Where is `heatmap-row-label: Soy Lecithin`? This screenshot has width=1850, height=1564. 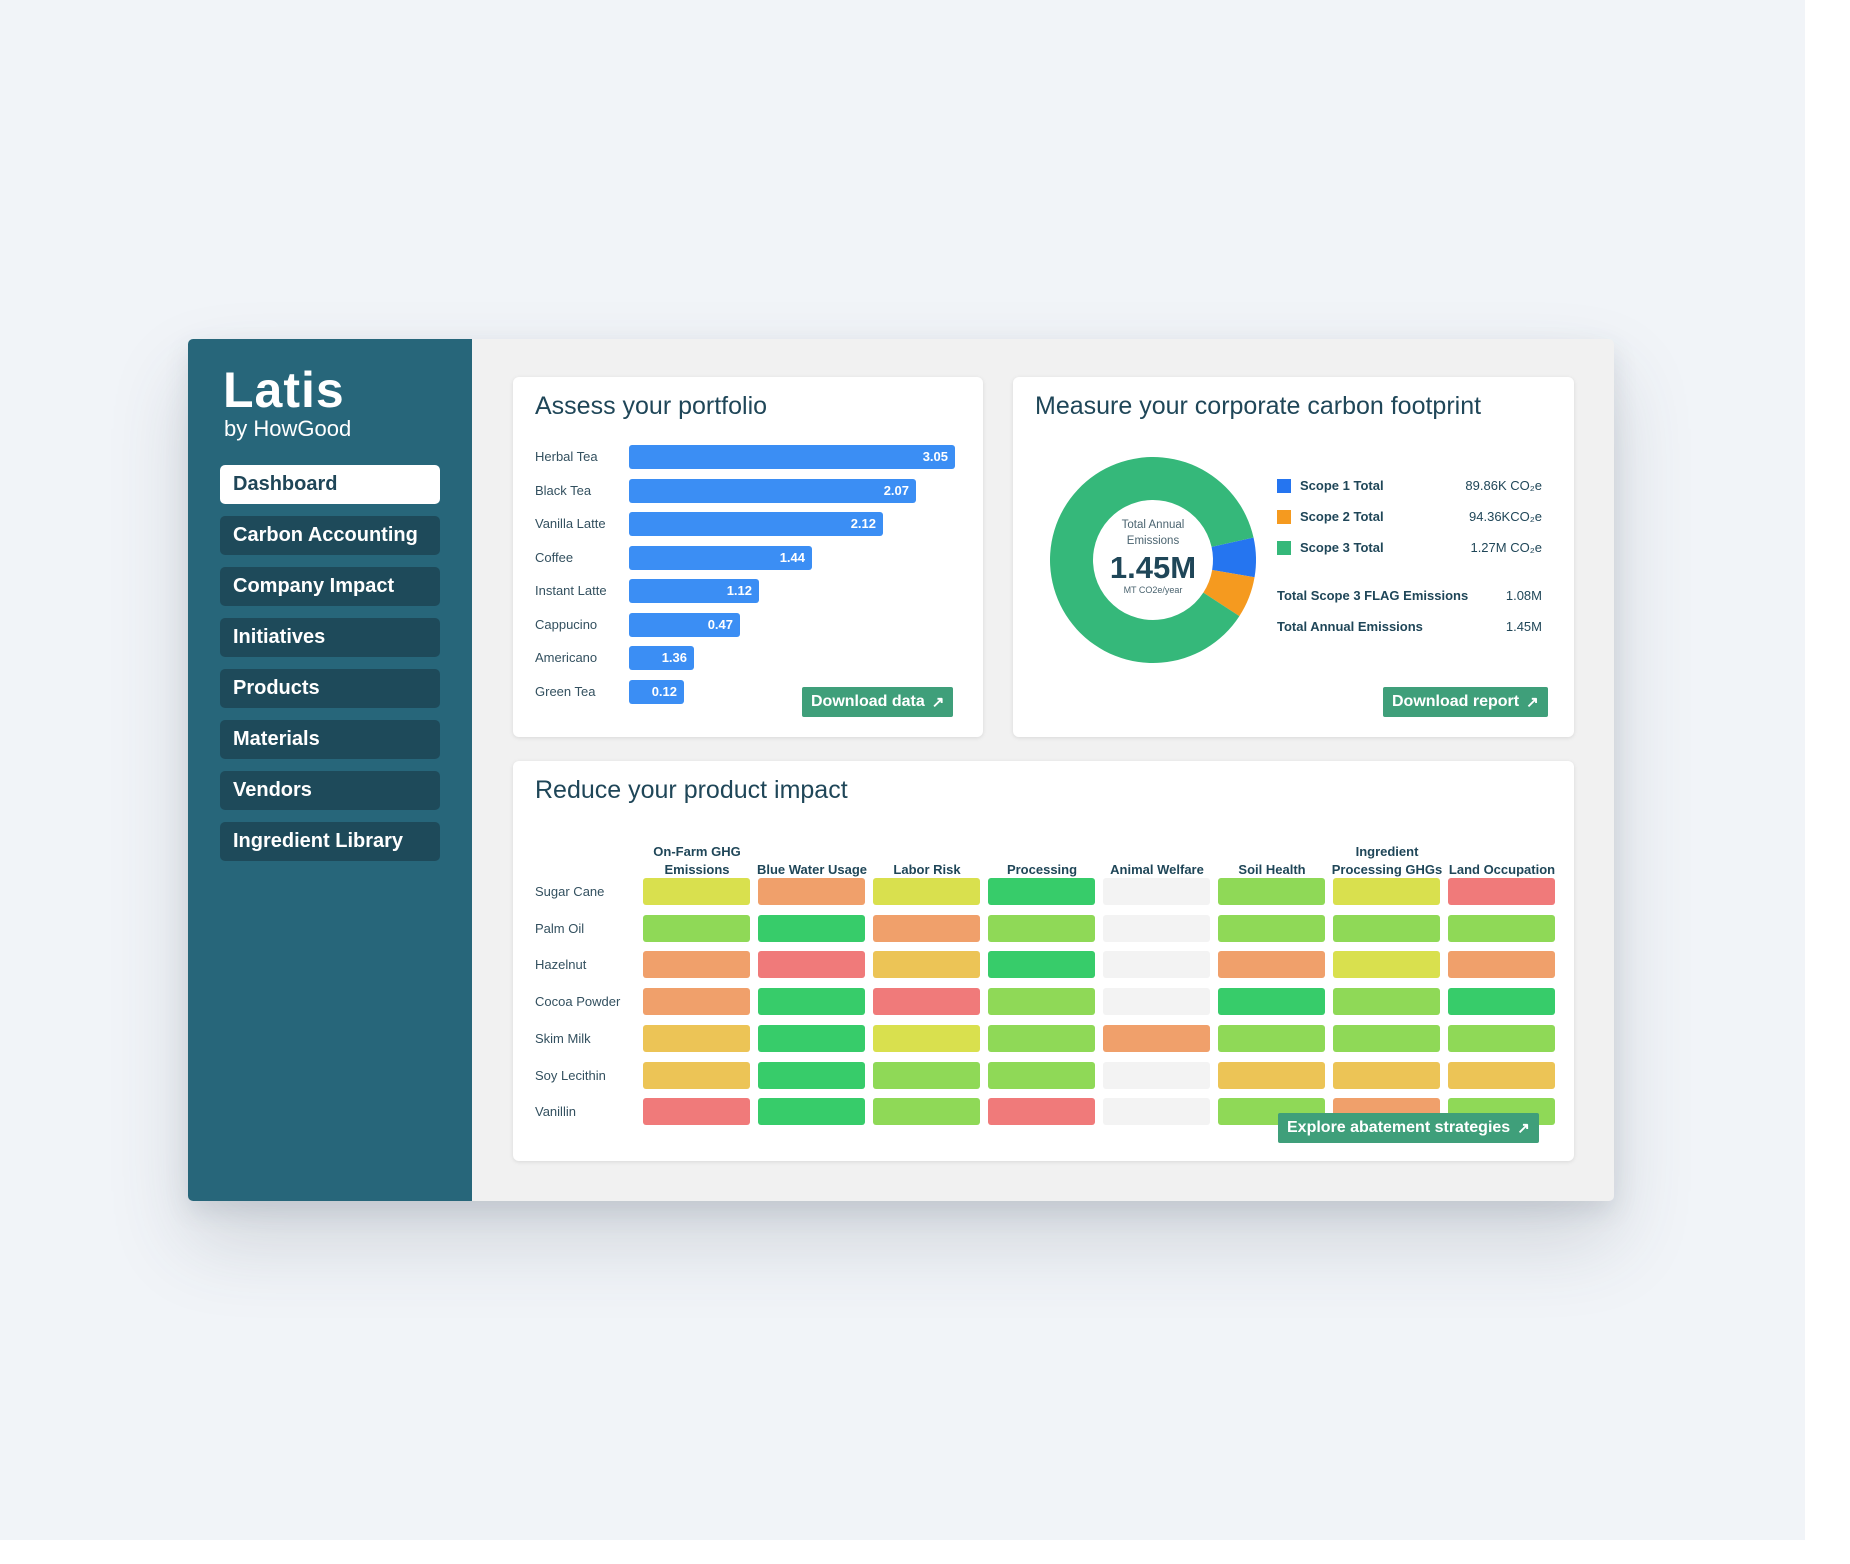
heatmap-row-label: Soy Lecithin is located at coordinates (570, 1075).